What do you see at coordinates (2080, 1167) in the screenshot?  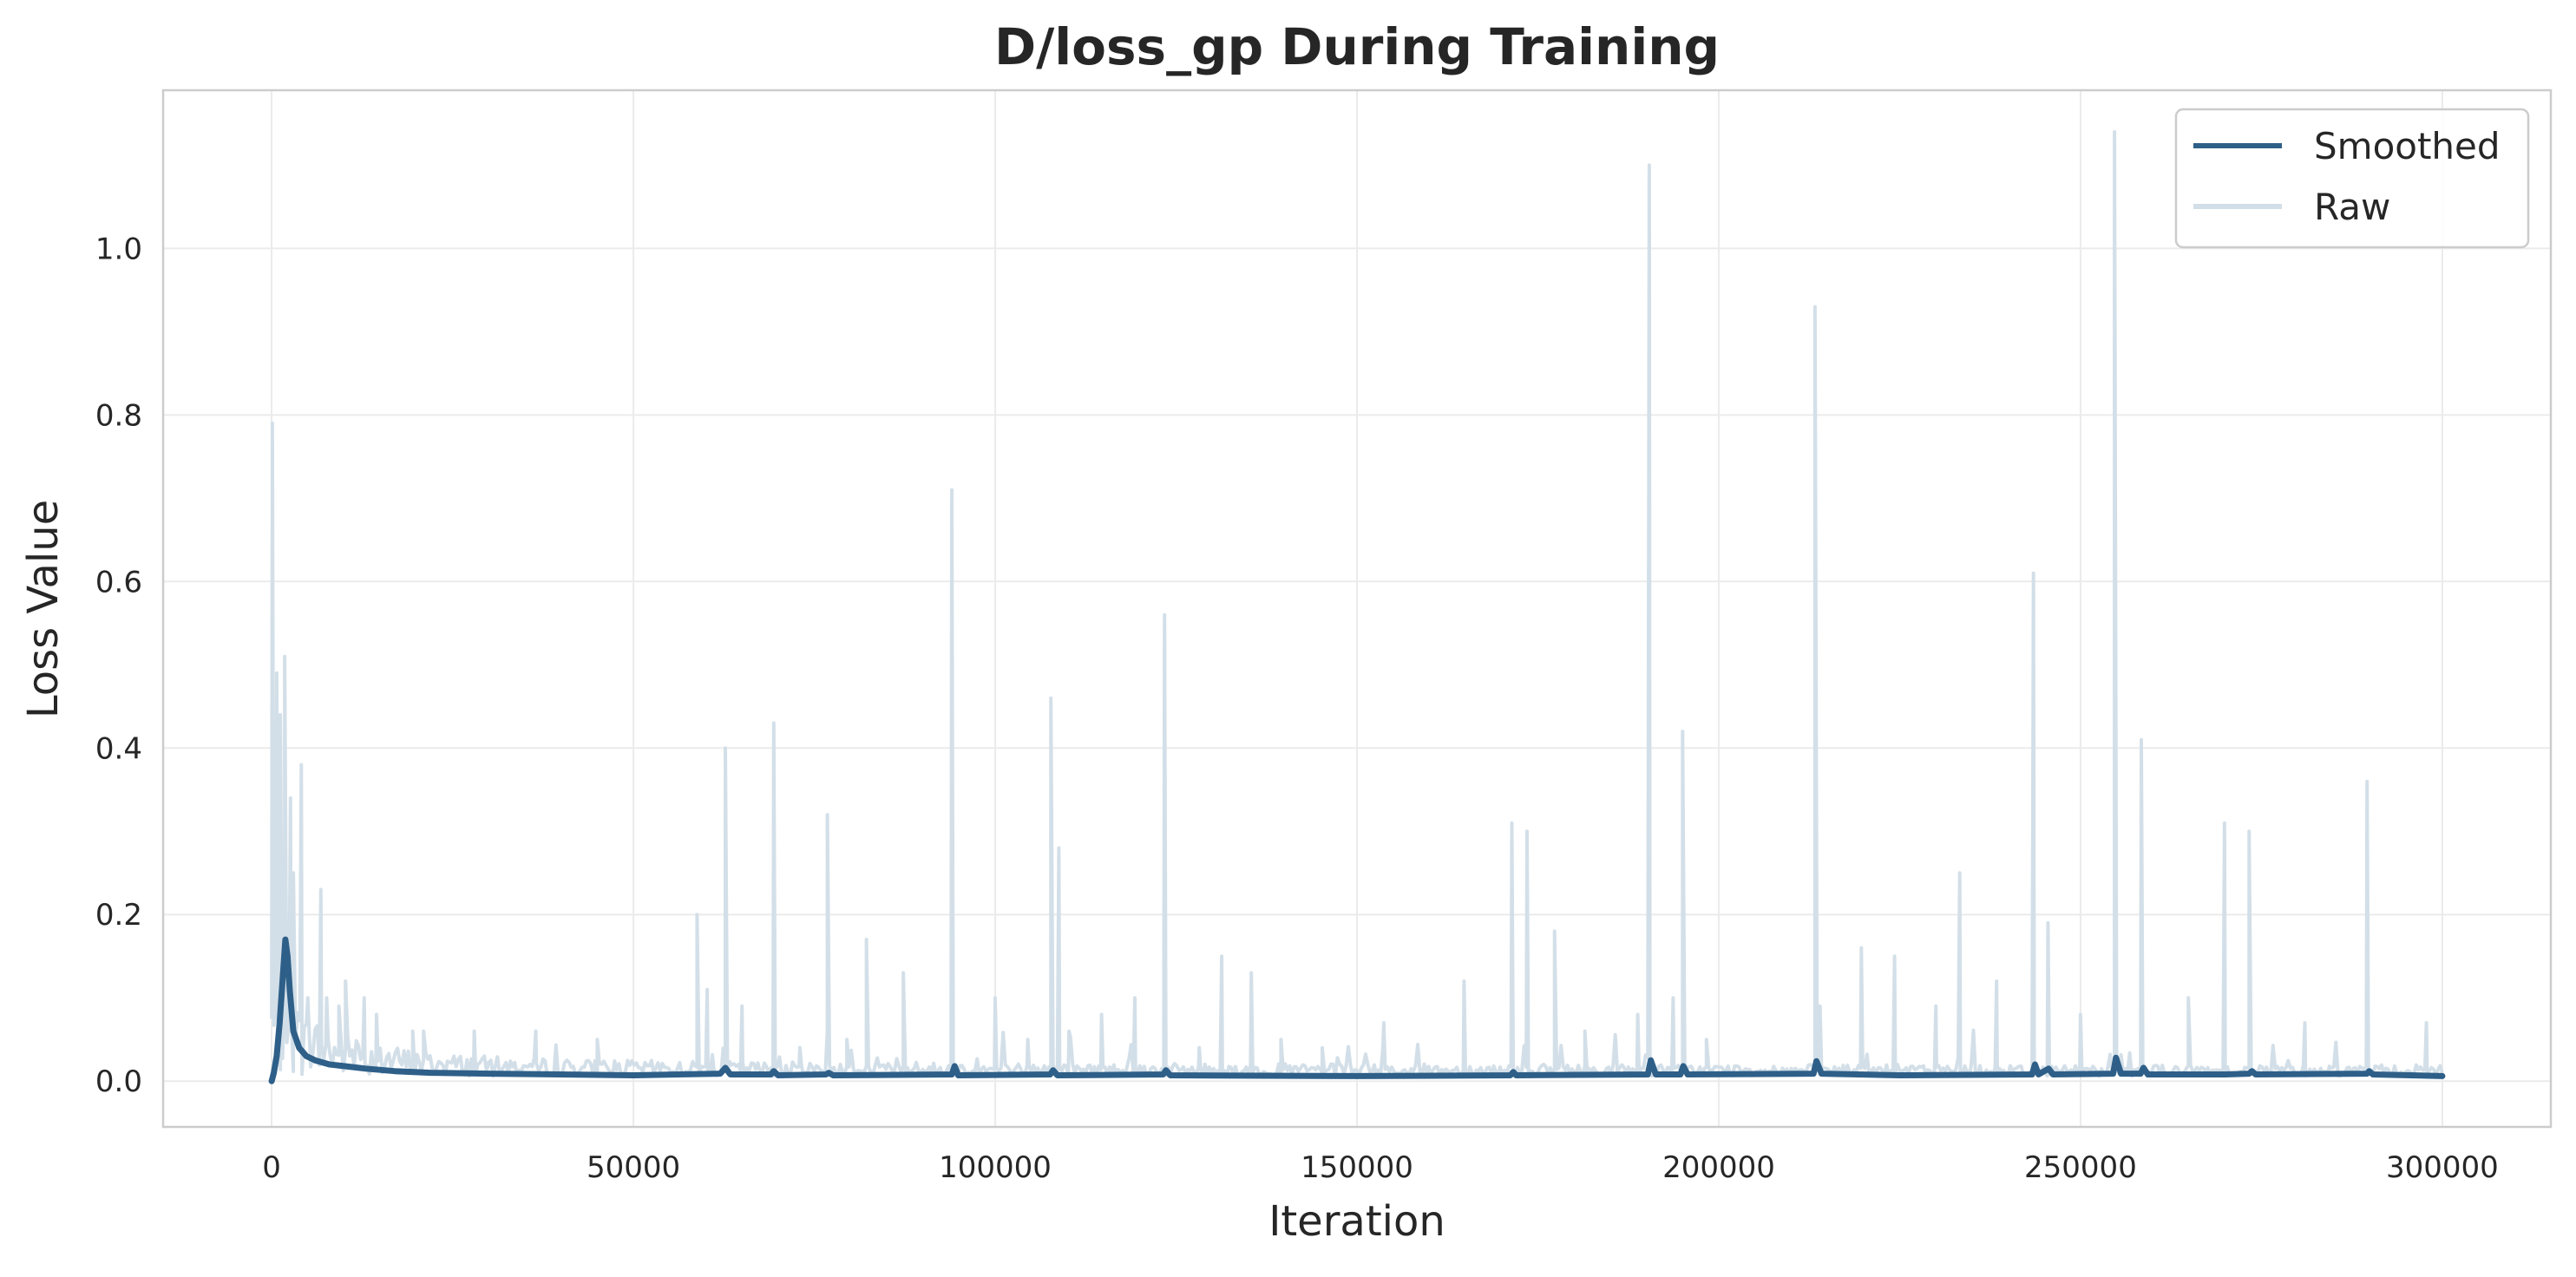 I see `x-tick-label: 250000` at bounding box center [2080, 1167].